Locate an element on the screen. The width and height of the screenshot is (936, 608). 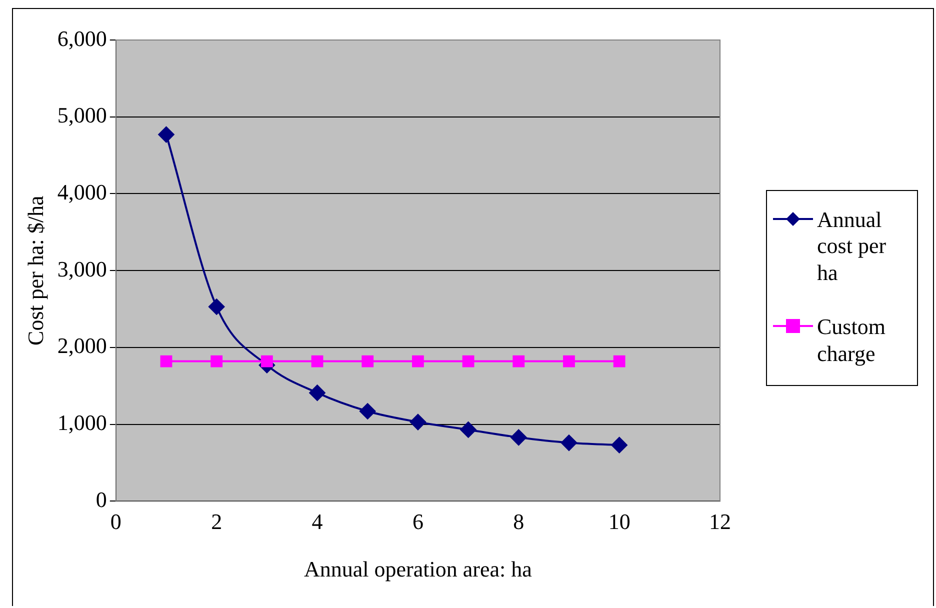
y-tick-label: 5,000 is located at coordinates (82, 115).